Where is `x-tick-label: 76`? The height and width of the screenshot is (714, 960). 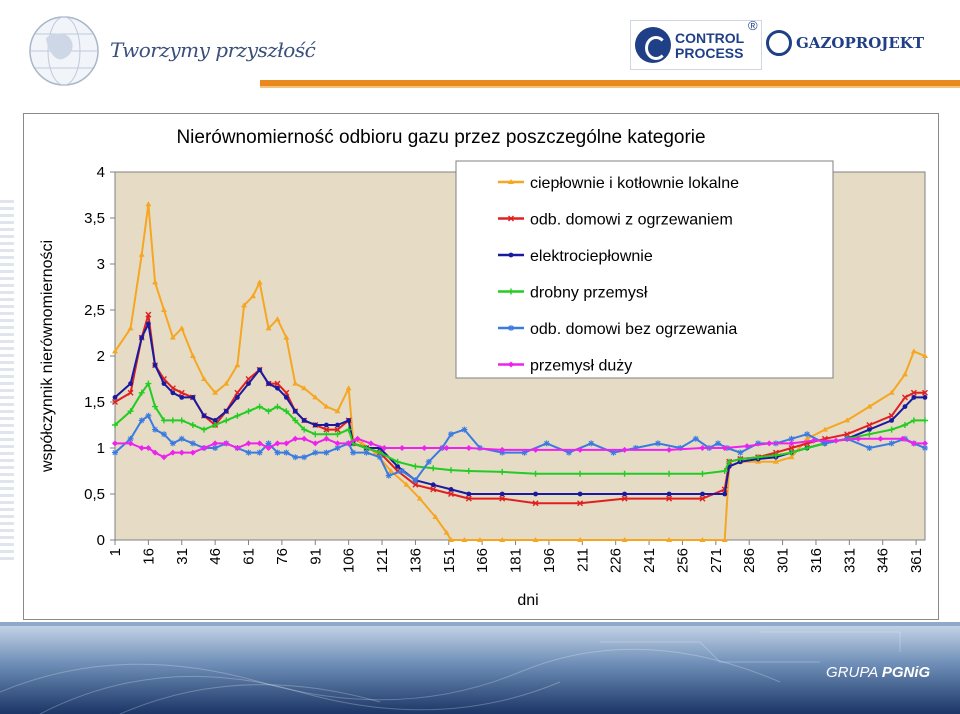 x-tick-label: 76 is located at coordinates (282, 556).